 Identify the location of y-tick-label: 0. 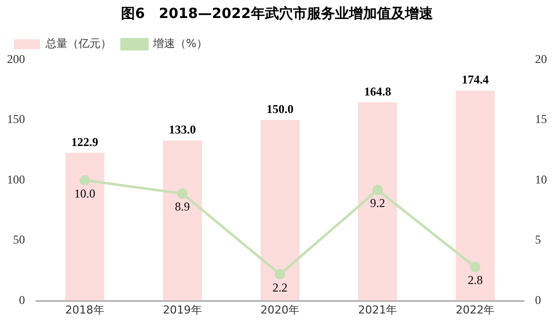
(22, 299).